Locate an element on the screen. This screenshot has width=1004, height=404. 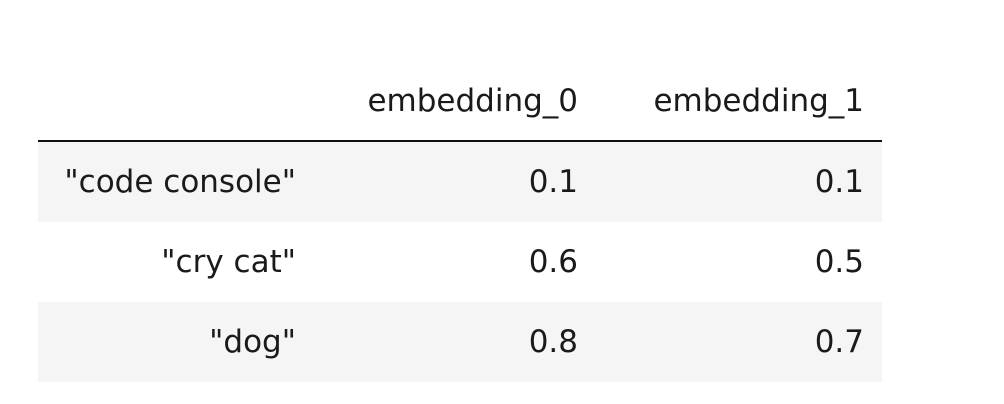
index-column-header is located at coordinates (177, 102).